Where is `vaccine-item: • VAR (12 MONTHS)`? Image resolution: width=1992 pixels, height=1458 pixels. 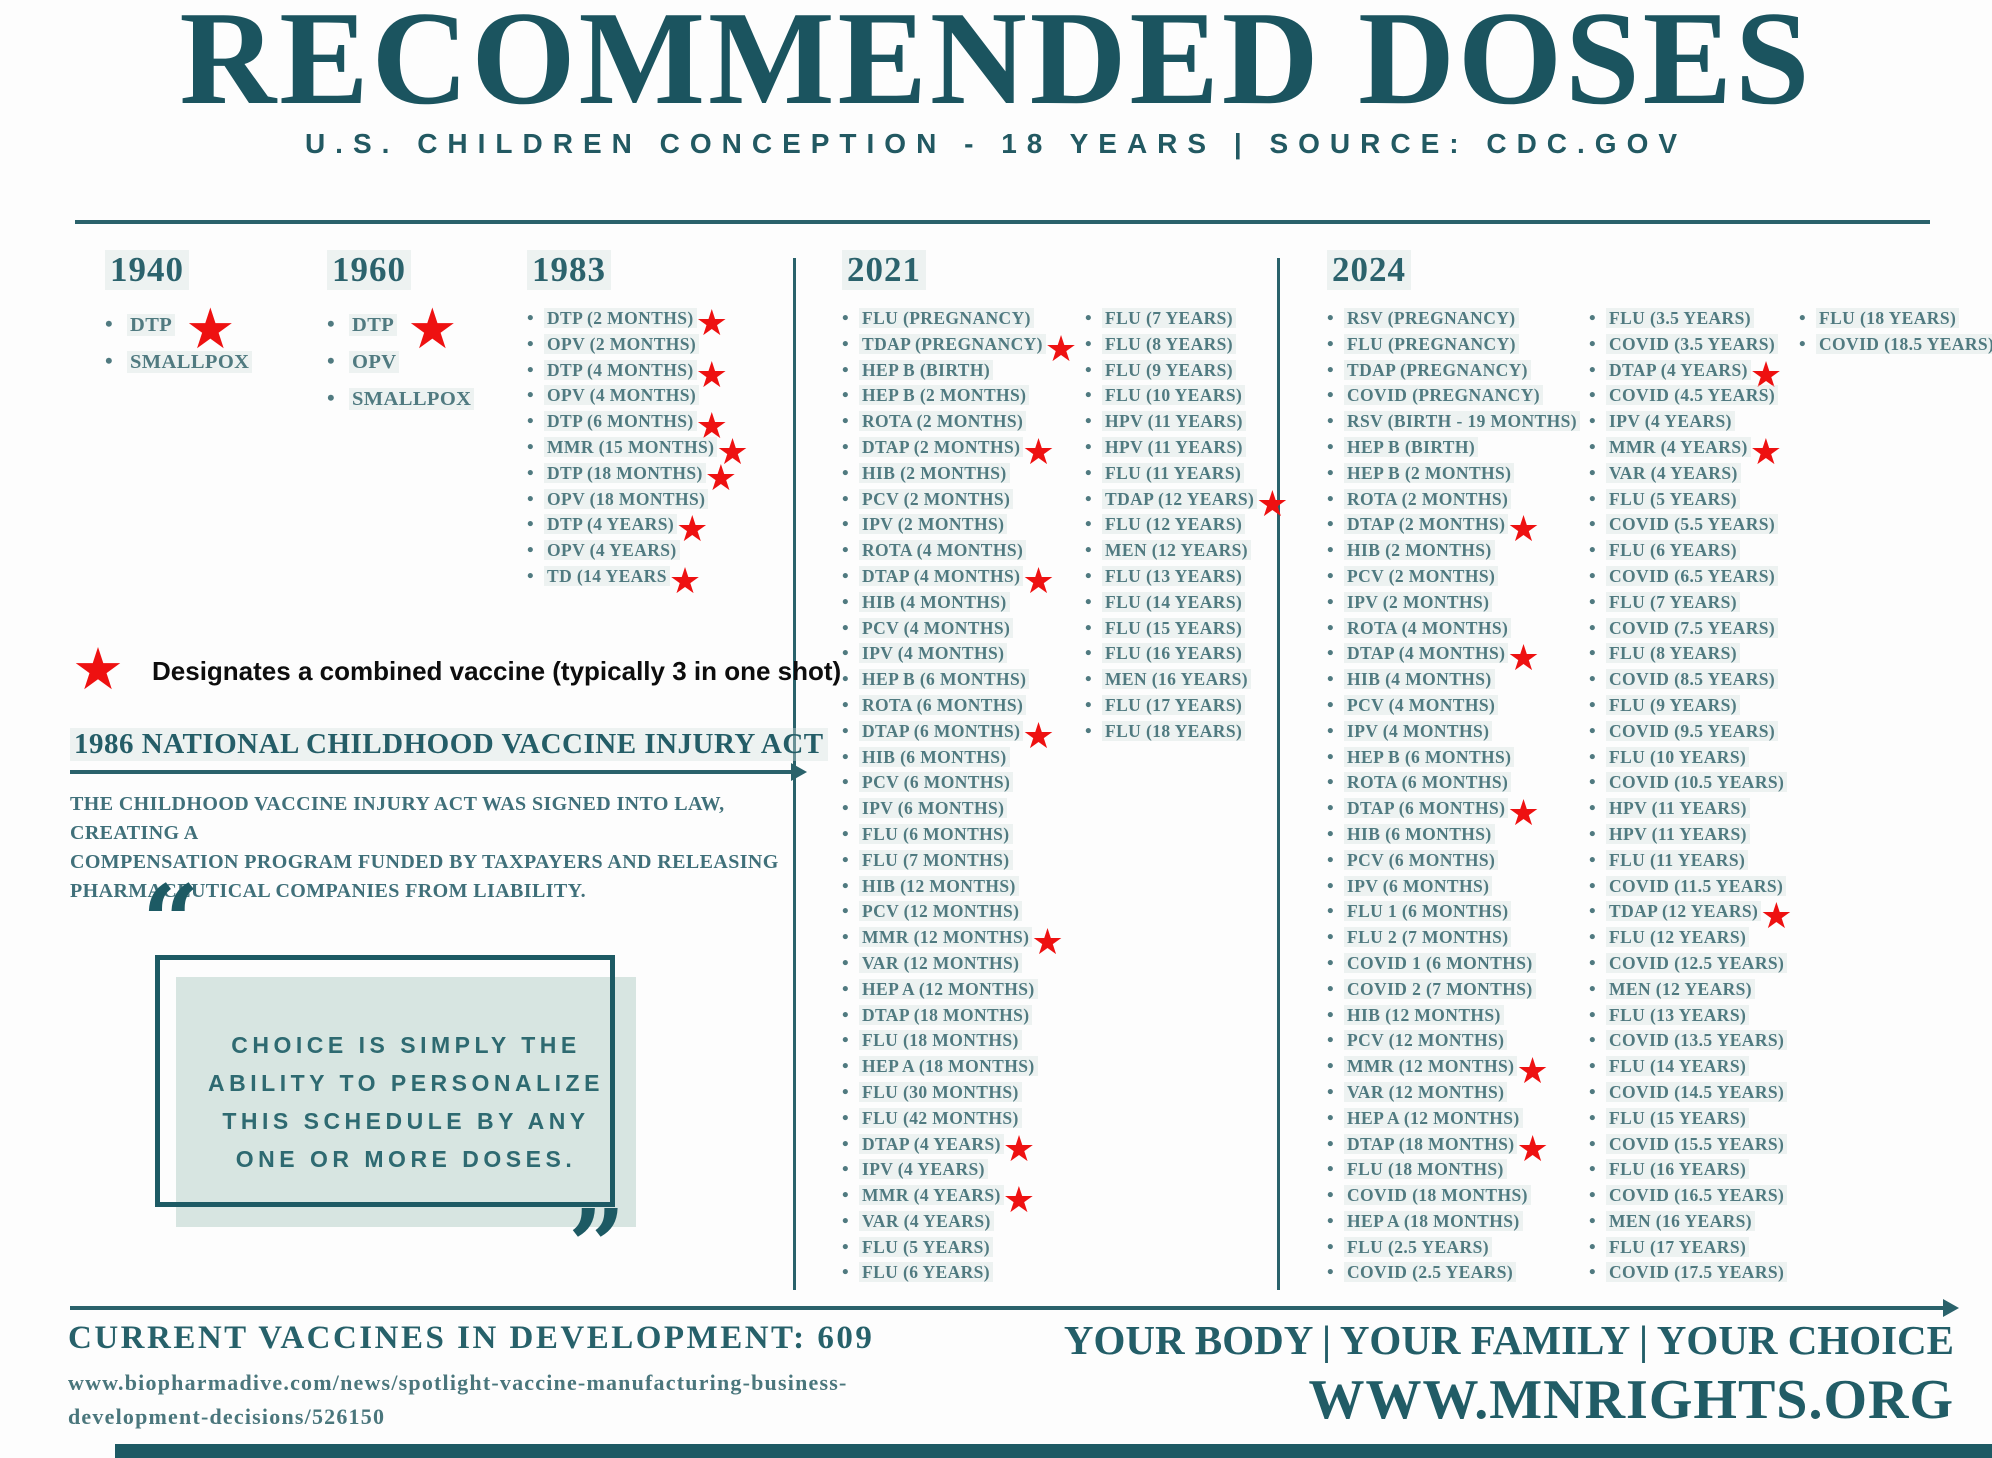 vaccine-item: • VAR (12 MONTHS) is located at coordinates (1458, 1093).